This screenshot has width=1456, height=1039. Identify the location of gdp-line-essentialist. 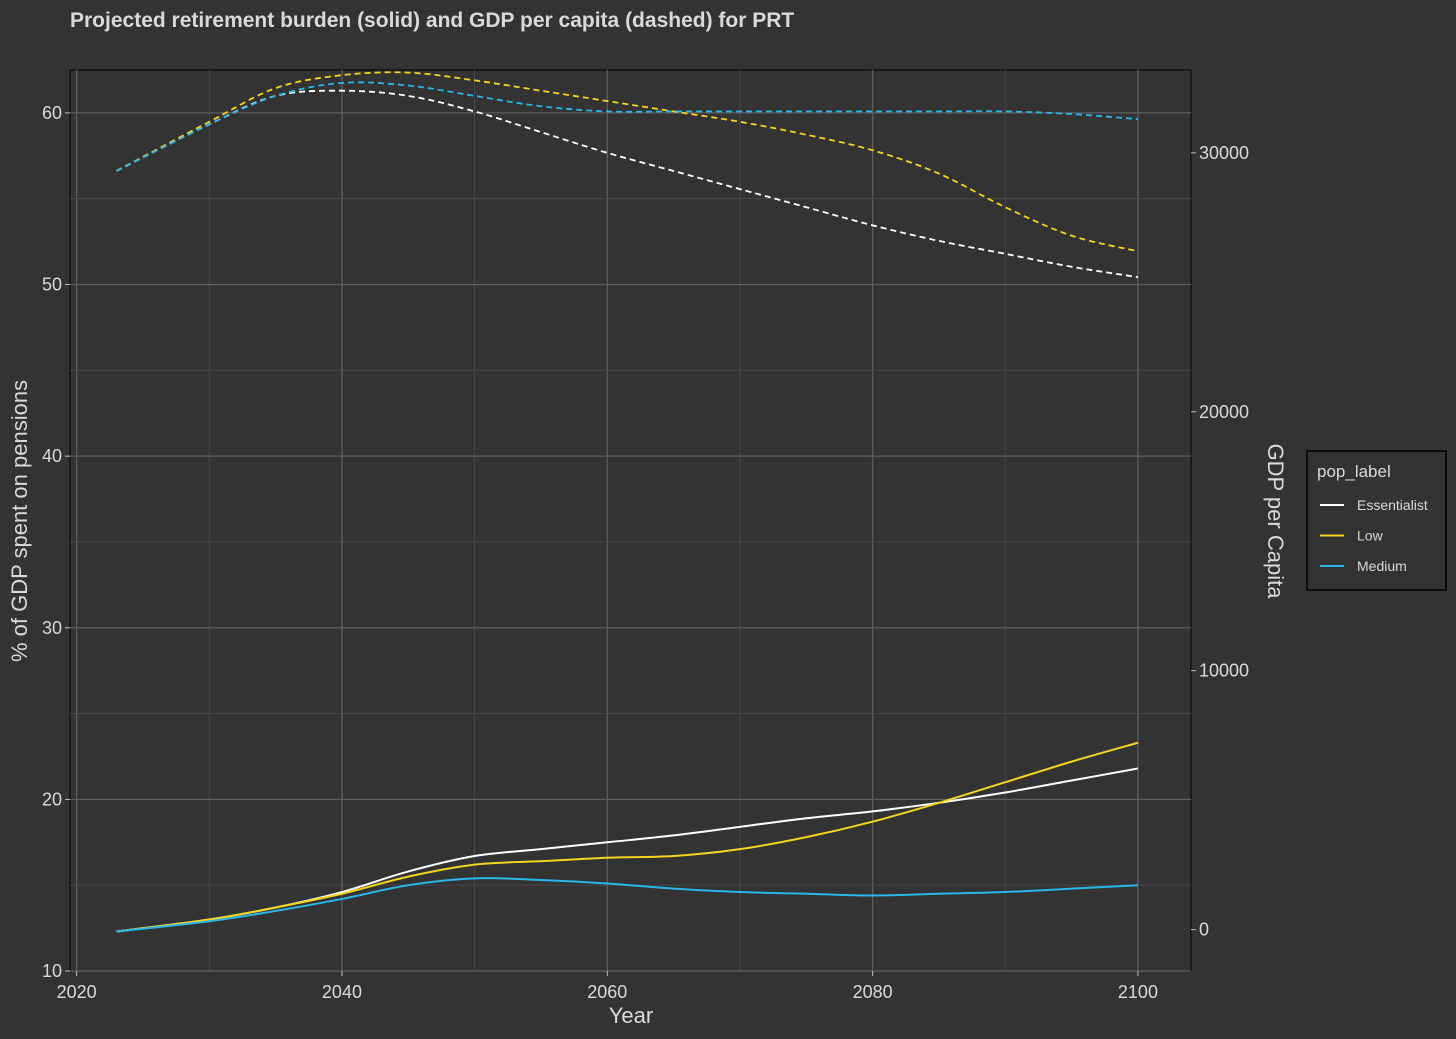
(627, 184).